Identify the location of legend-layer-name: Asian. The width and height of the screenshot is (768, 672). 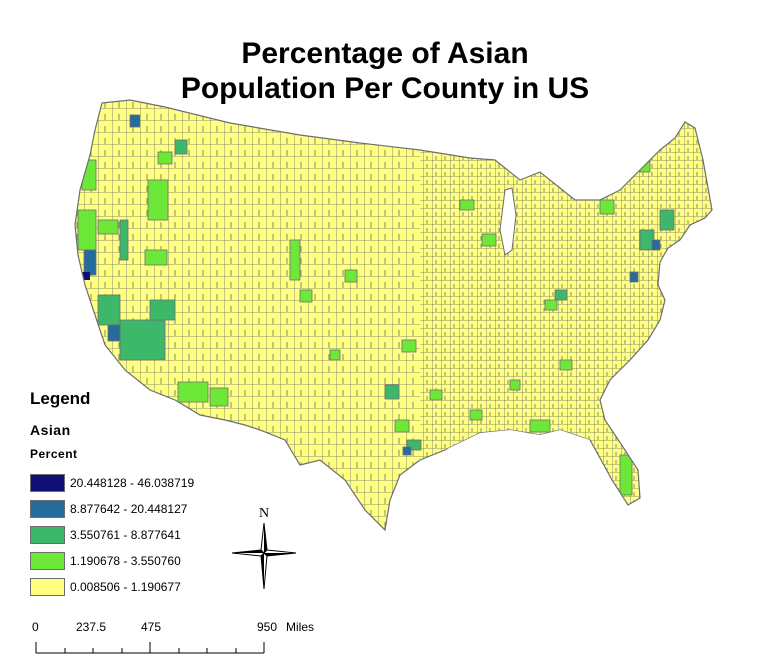
(50, 430).